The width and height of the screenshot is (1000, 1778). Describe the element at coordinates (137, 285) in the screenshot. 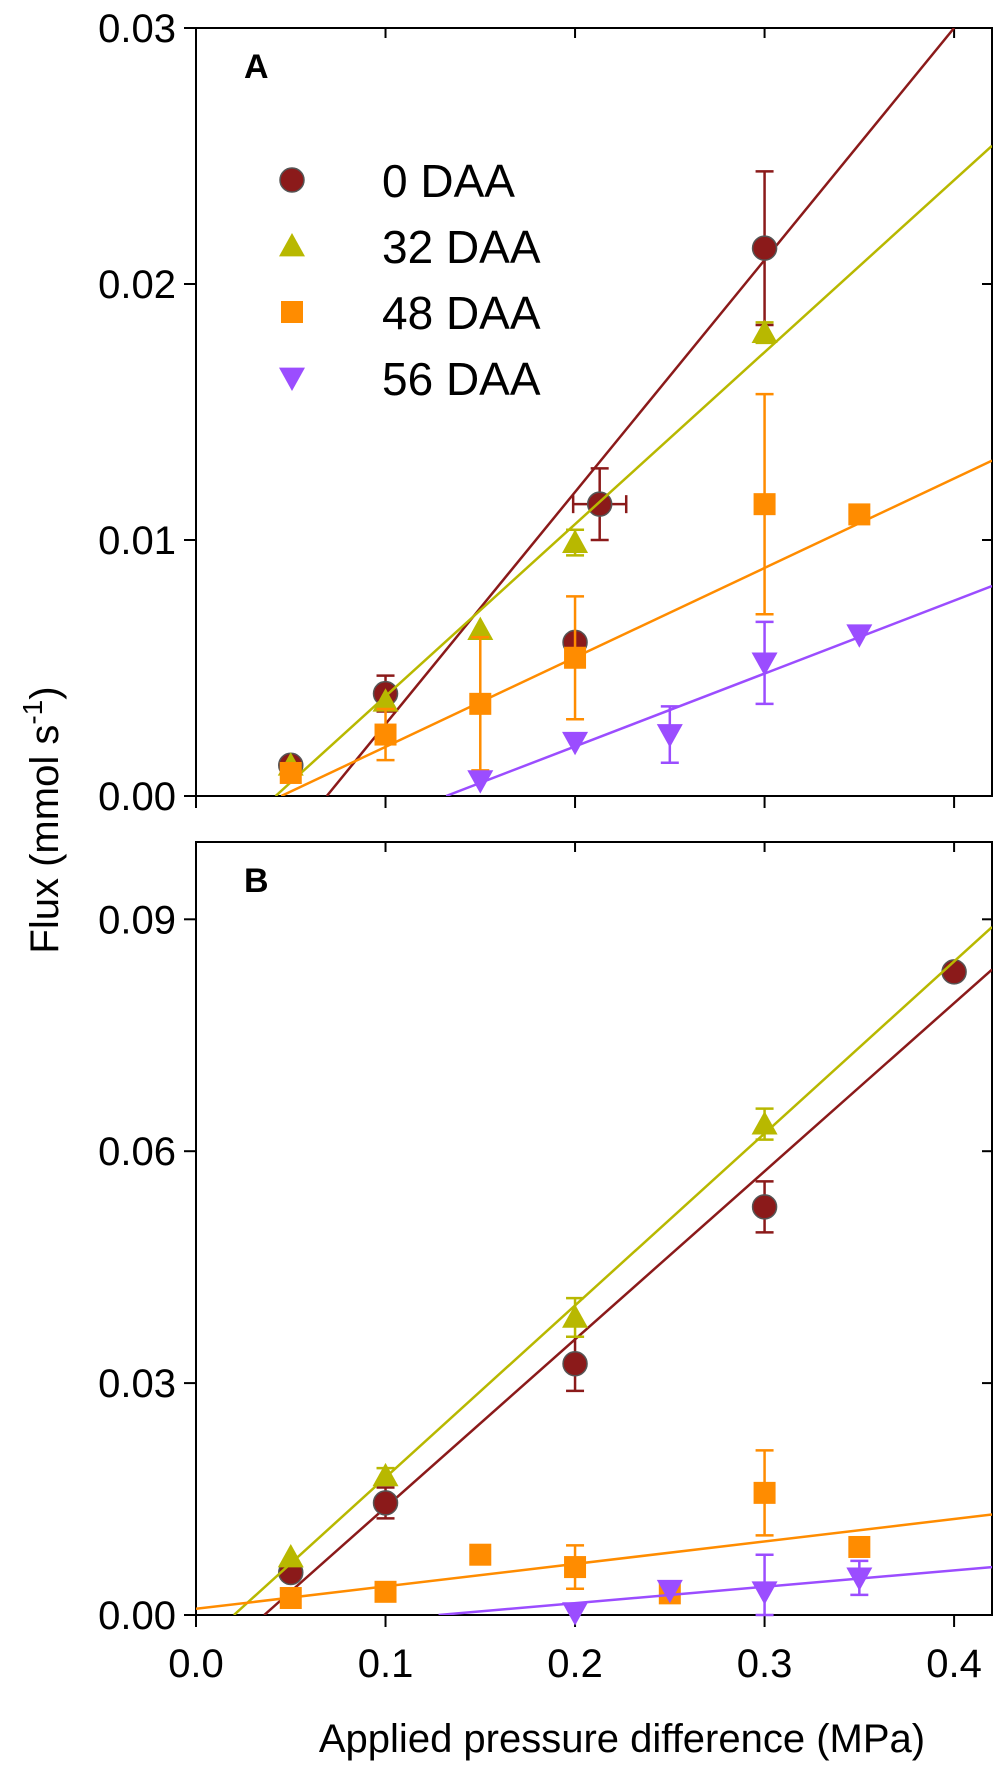

I see `y-tick-label: 0.02` at that location.